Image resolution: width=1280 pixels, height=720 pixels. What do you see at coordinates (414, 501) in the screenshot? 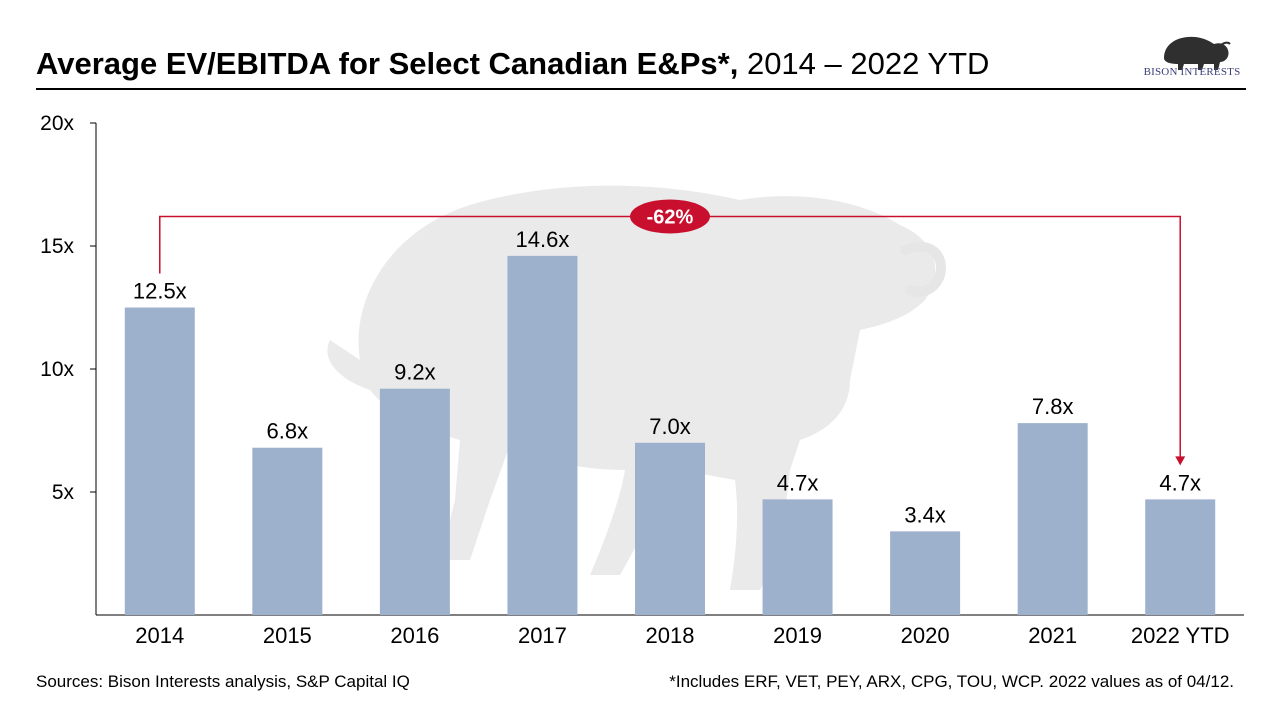
I see `bar-2016` at bounding box center [414, 501].